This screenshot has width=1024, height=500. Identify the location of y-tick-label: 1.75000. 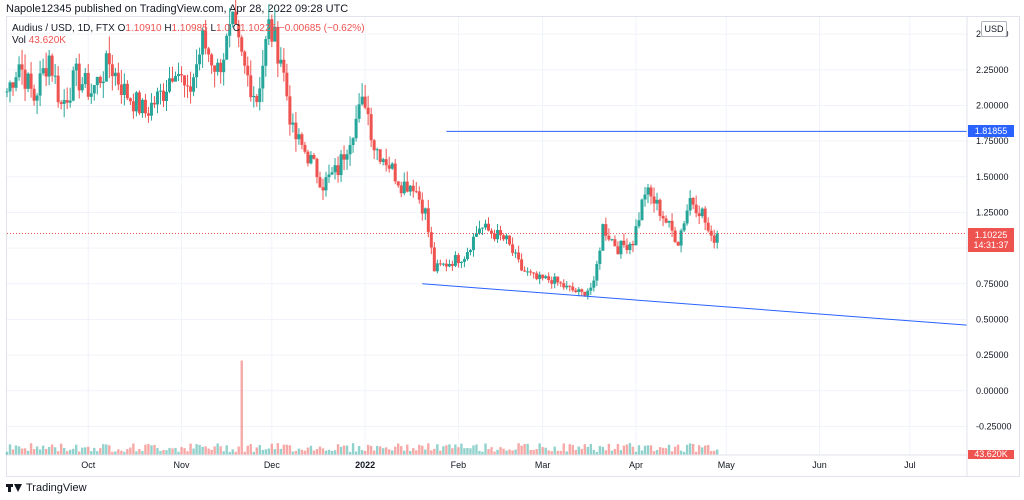
(992, 141).